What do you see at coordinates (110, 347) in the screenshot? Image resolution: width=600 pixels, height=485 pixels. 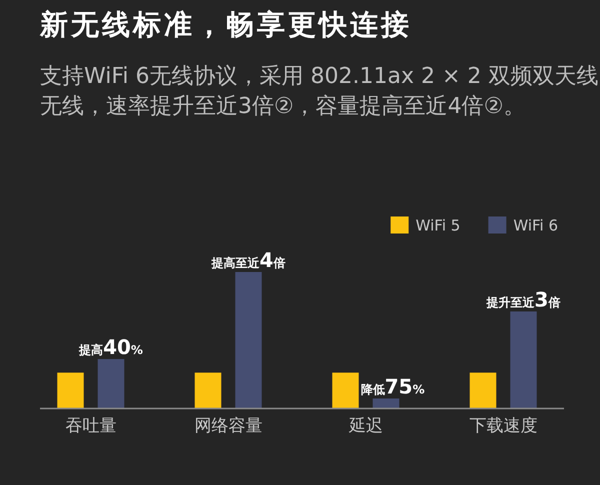 I see `annotation: 提高40%` at bounding box center [110, 347].